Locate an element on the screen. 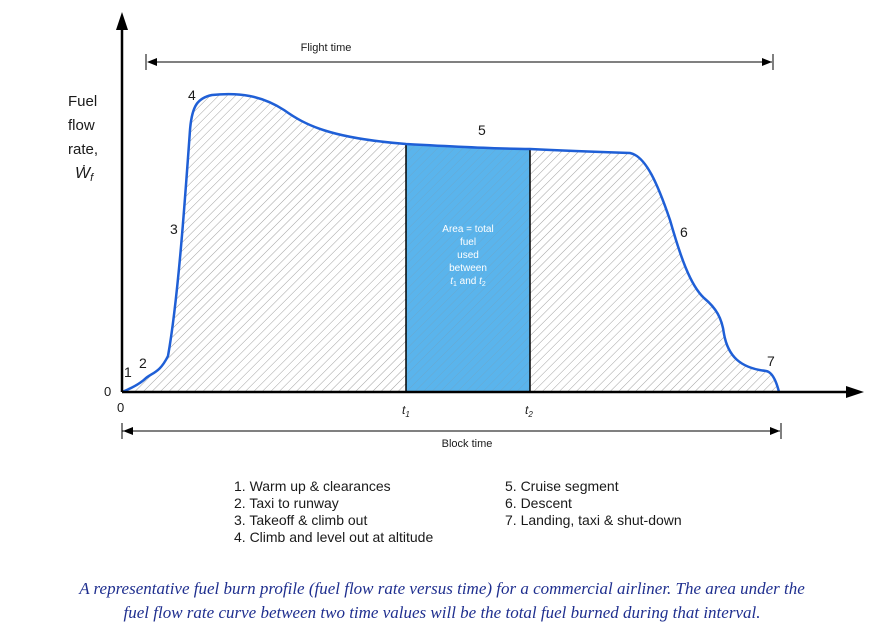 The height and width of the screenshot is (640, 884). area-text-line-4: between is located at coordinates (468, 268).